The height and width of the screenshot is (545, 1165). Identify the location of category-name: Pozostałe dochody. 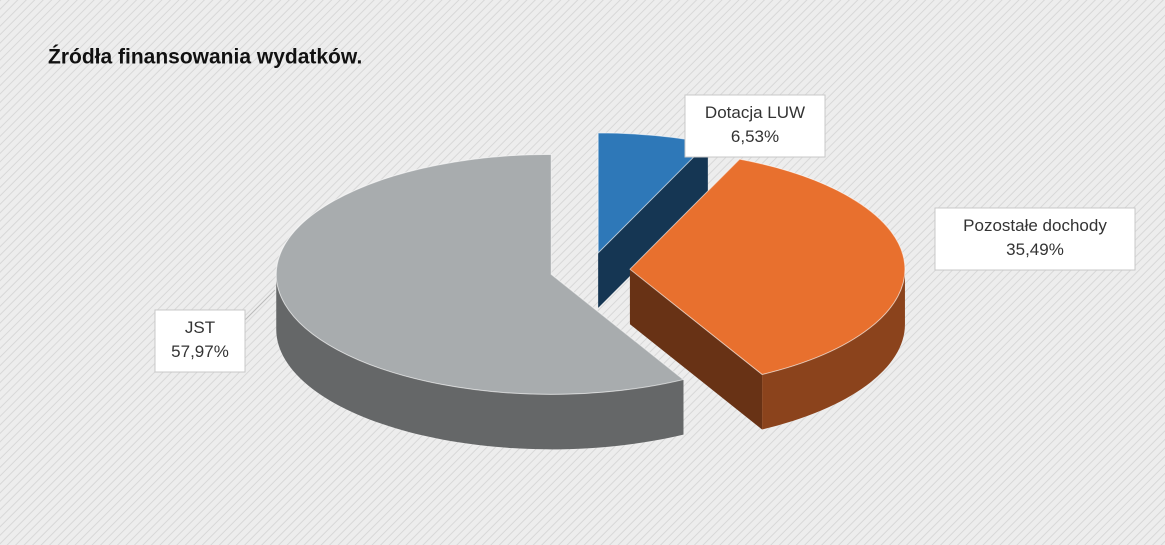
(1035, 225).